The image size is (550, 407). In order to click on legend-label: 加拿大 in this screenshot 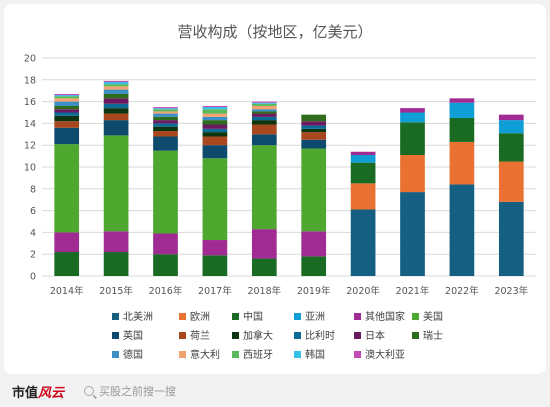, I will do `click(258, 335)`.